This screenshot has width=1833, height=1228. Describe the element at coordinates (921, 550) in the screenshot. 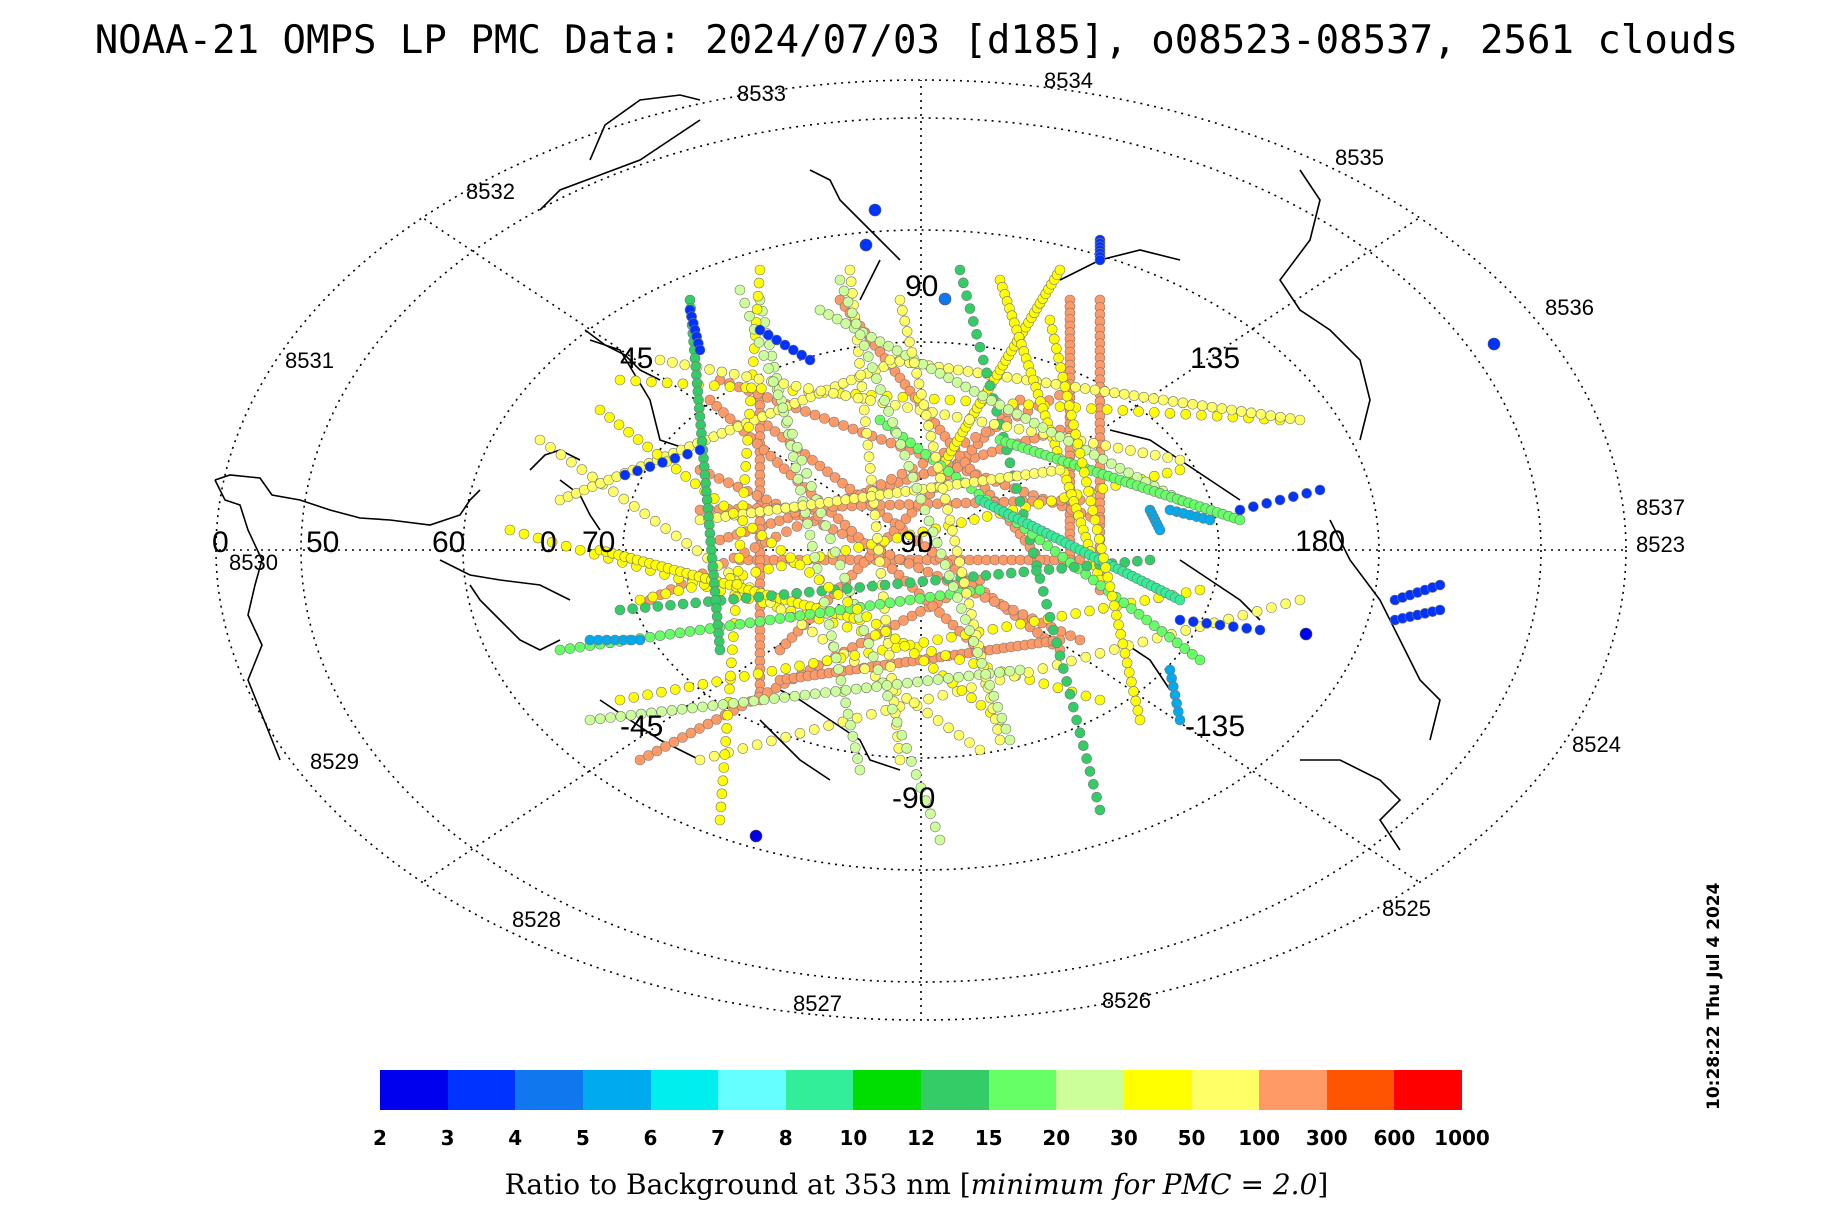

I see `latitude-circle` at that location.